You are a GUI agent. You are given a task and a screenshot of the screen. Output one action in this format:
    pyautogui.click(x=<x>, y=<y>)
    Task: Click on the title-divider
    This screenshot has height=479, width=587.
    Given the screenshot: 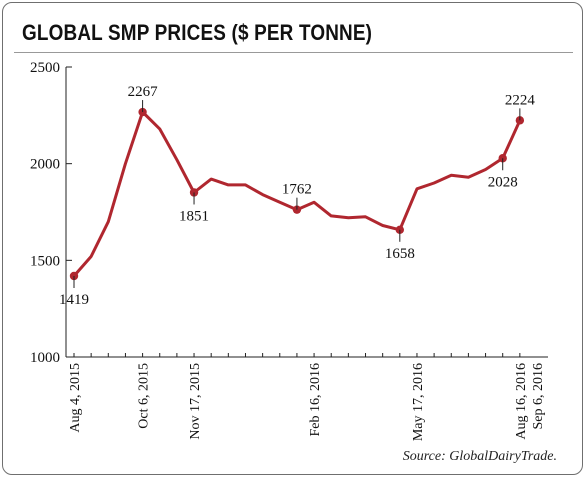 What is the action you would take?
    pyautogui.click(x=293, y=52)
    